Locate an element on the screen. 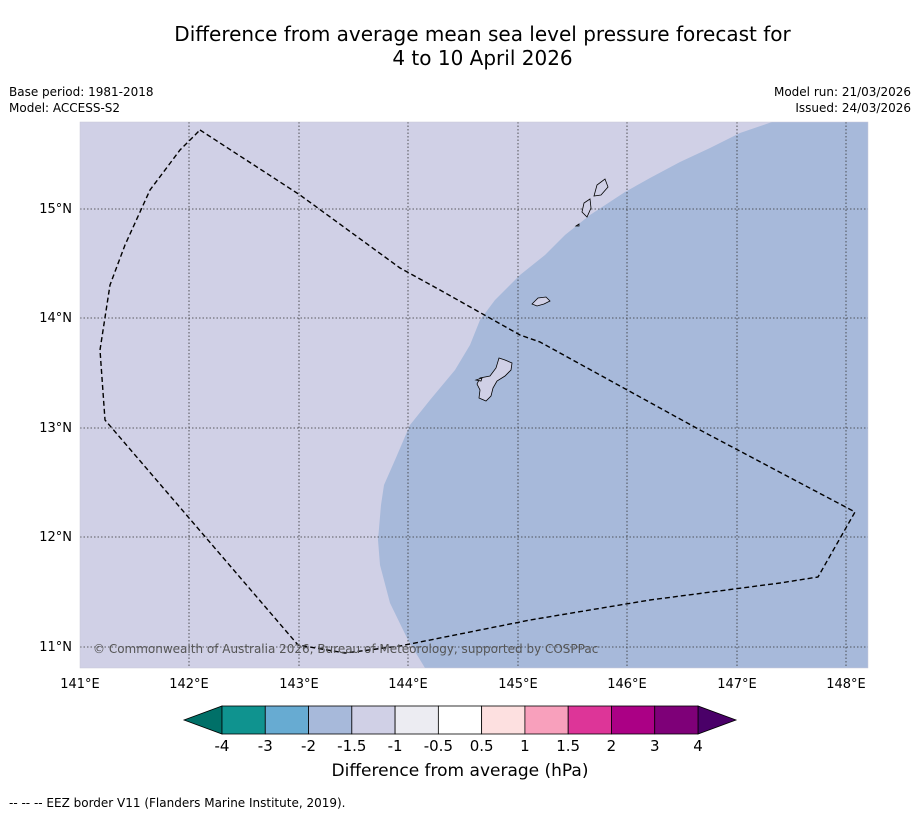 The width and height of the screenshot is (919, 816). colorbar-tick-label: -2 is located at coordinates (308, 746).